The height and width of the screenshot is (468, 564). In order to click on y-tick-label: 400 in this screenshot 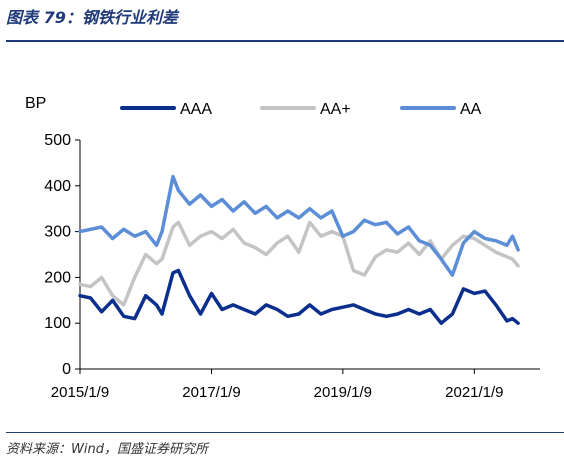, I will do `click(57, 186)`.